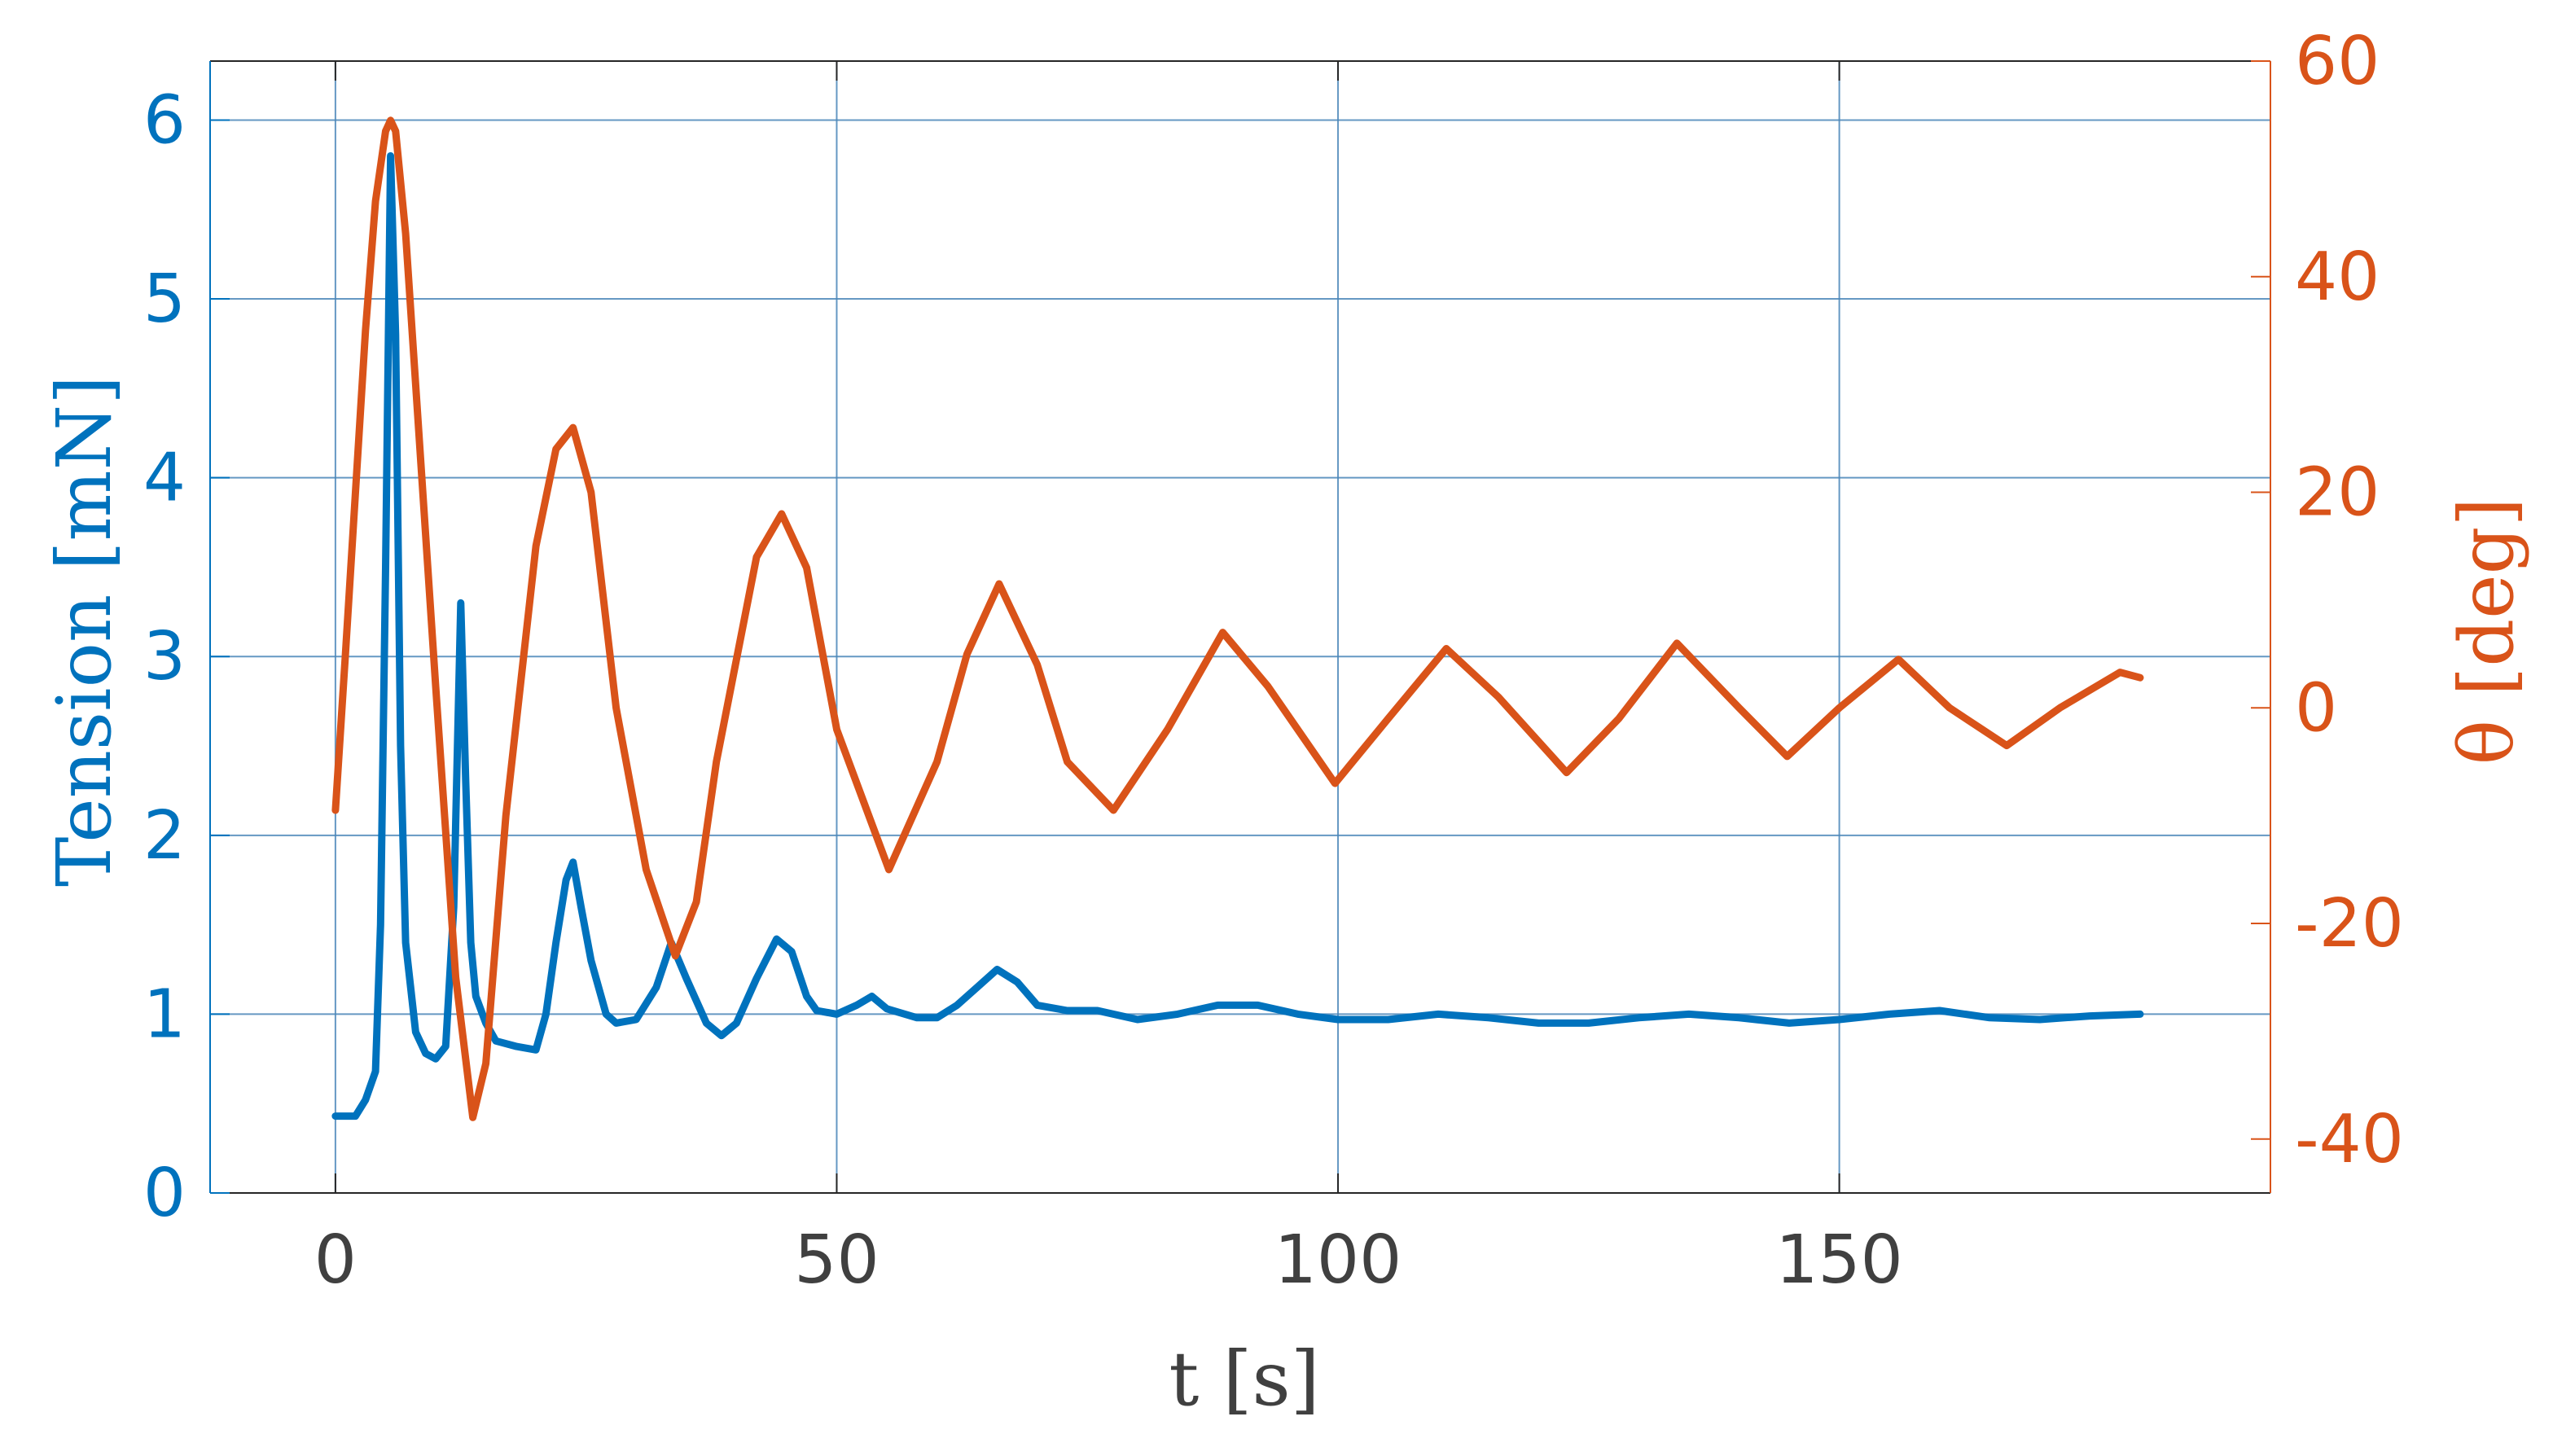 Image resolution: width=2553 pixels, height=1456 pixels. Describe the element at coordinates (164, 656) in the screenshot. I see `y-left-tick-label: 3` at that location.